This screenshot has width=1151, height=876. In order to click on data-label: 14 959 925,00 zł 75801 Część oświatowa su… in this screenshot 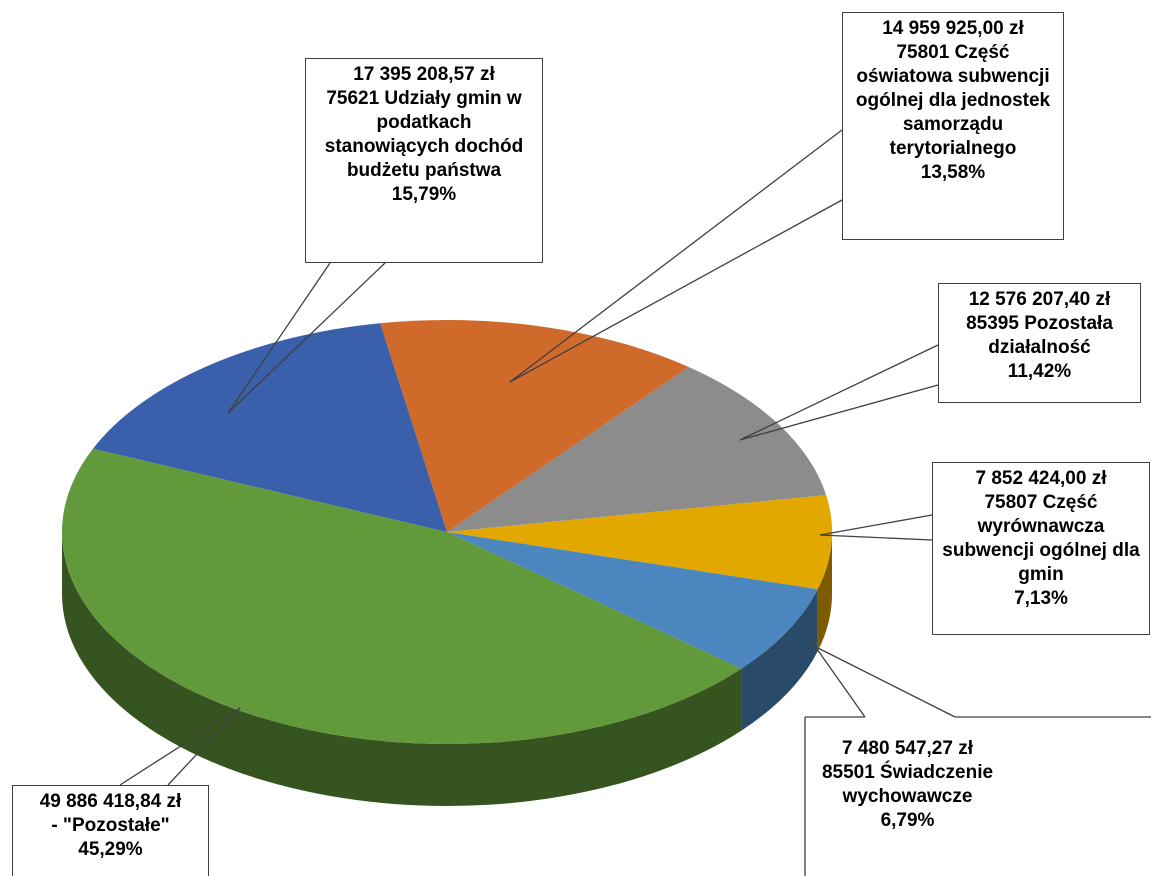, I will do `click(953, 126)`.